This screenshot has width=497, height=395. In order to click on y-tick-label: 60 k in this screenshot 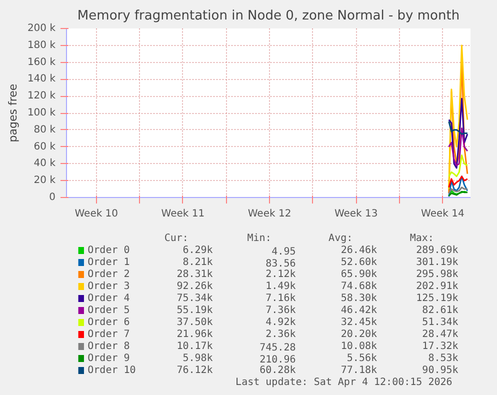, I will do `click(45, 146)`.